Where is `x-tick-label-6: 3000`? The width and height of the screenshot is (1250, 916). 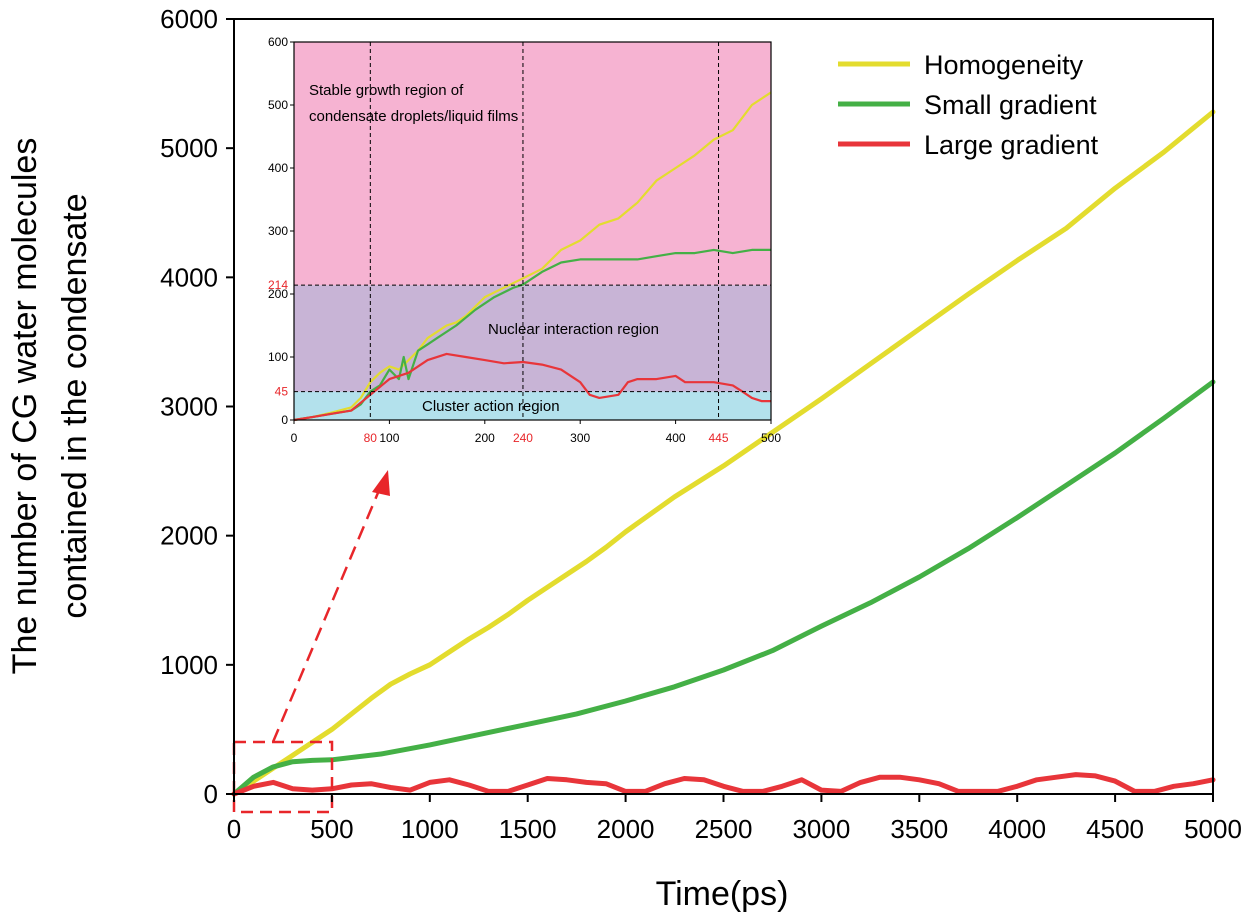 x-tick-label-6: 3000 is located at coordinates (821, 829).